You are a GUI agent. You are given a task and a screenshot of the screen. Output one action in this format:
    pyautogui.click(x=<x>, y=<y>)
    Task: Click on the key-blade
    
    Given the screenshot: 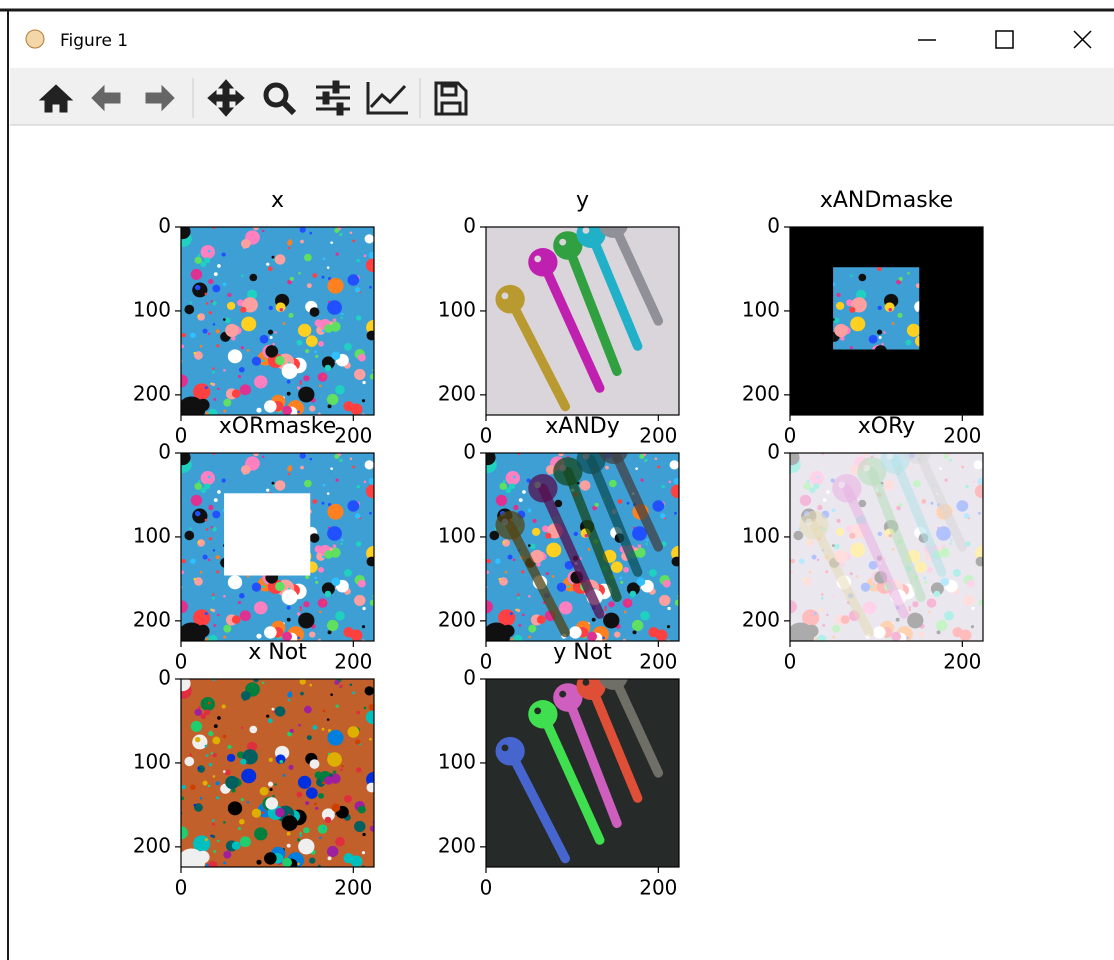 What is the action you would take?
    pyautogui.click(x=842, y=579)
    